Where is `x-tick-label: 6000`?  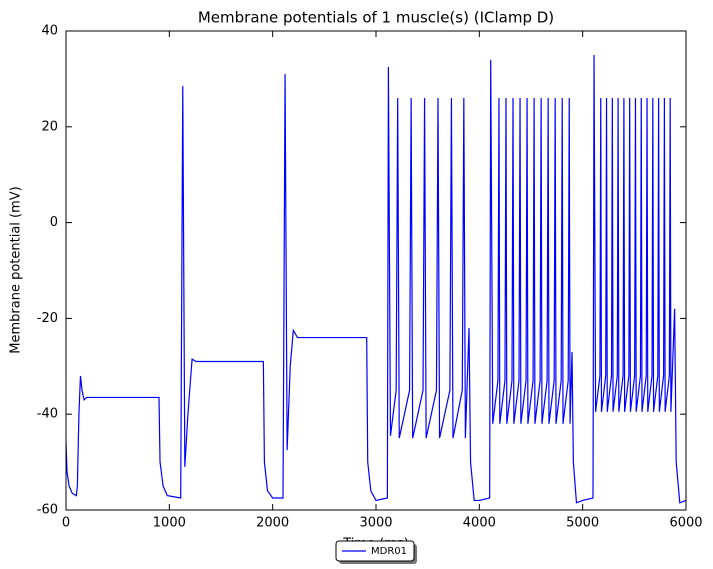 x-tick-label: 6000 is located at coordinates (685, 523).